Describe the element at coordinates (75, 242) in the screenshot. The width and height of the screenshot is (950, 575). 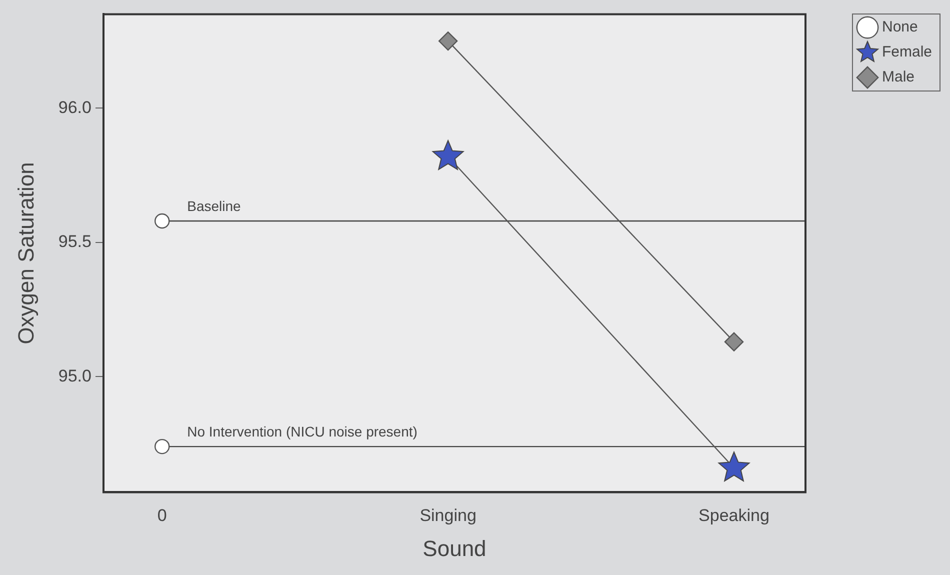
I see `y-tick-label: 95.5` at that location.